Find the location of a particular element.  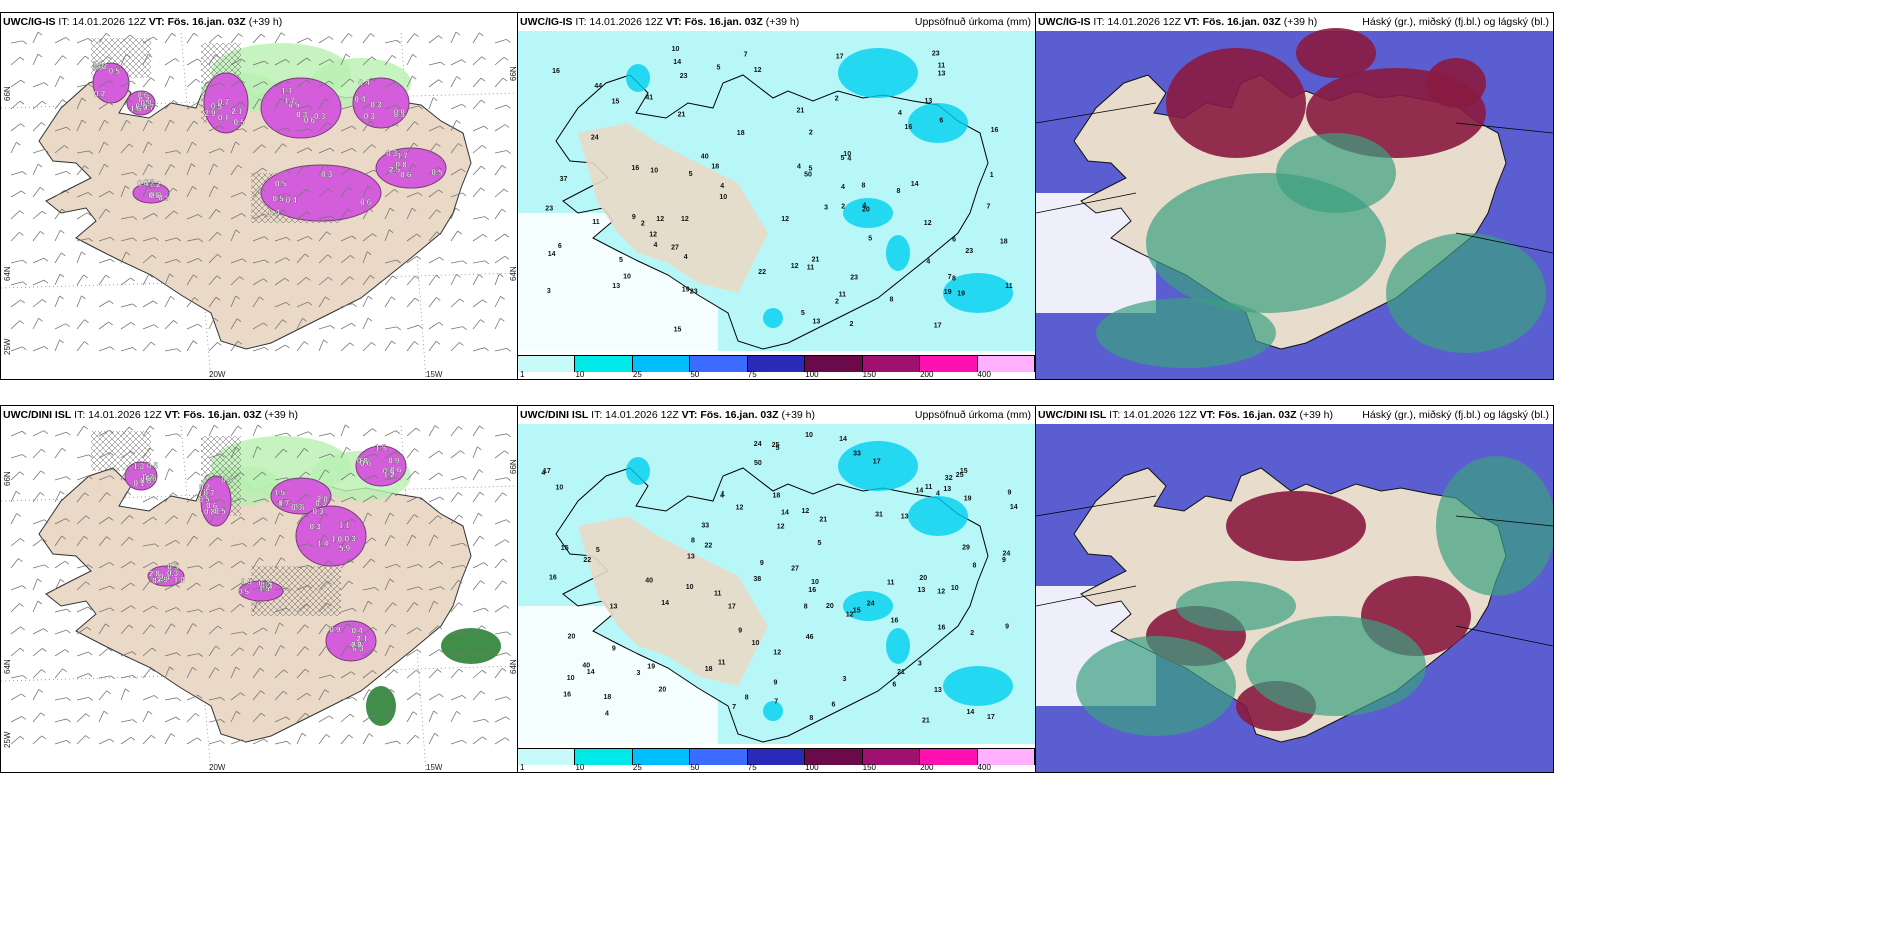

snow-value: 2.9 is located at coordinates (210, 113).